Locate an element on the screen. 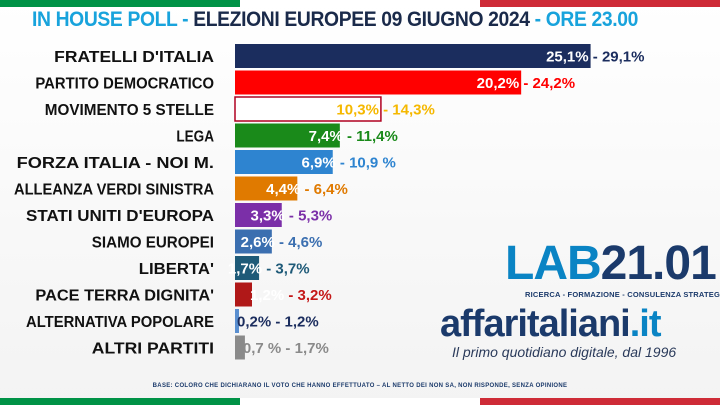 This screenshot has width=720, height=405. aff-wordmark-domain: .it is located at coordinates (645, 324).